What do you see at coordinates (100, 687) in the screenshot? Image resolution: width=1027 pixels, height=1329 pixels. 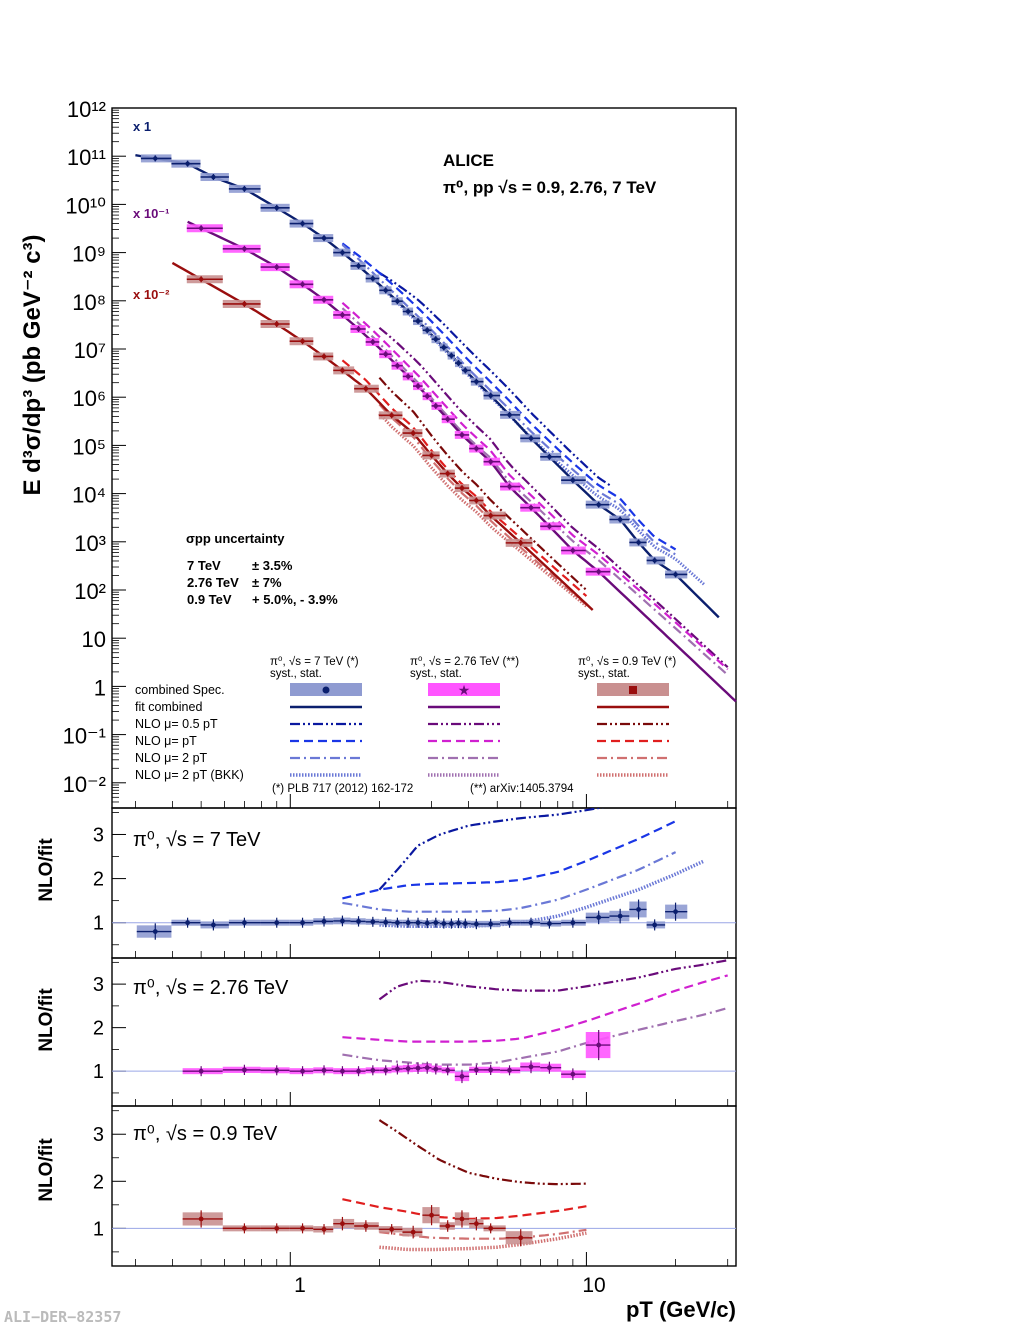 I see `main-y-tick-label: 1` at bounding box center [100, 687].